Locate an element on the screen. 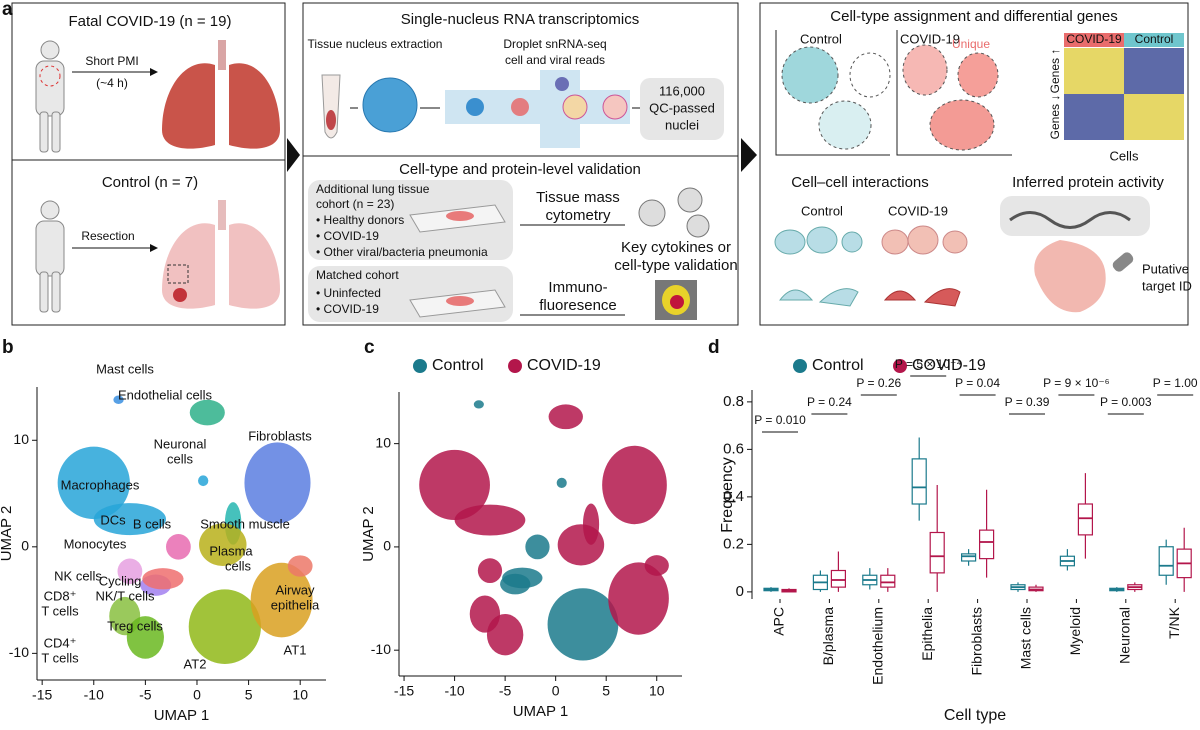 Image resolution: width=1200 pixels, height=730 pixels. x-tick-label: -5 is located at coordinates (145, 695).